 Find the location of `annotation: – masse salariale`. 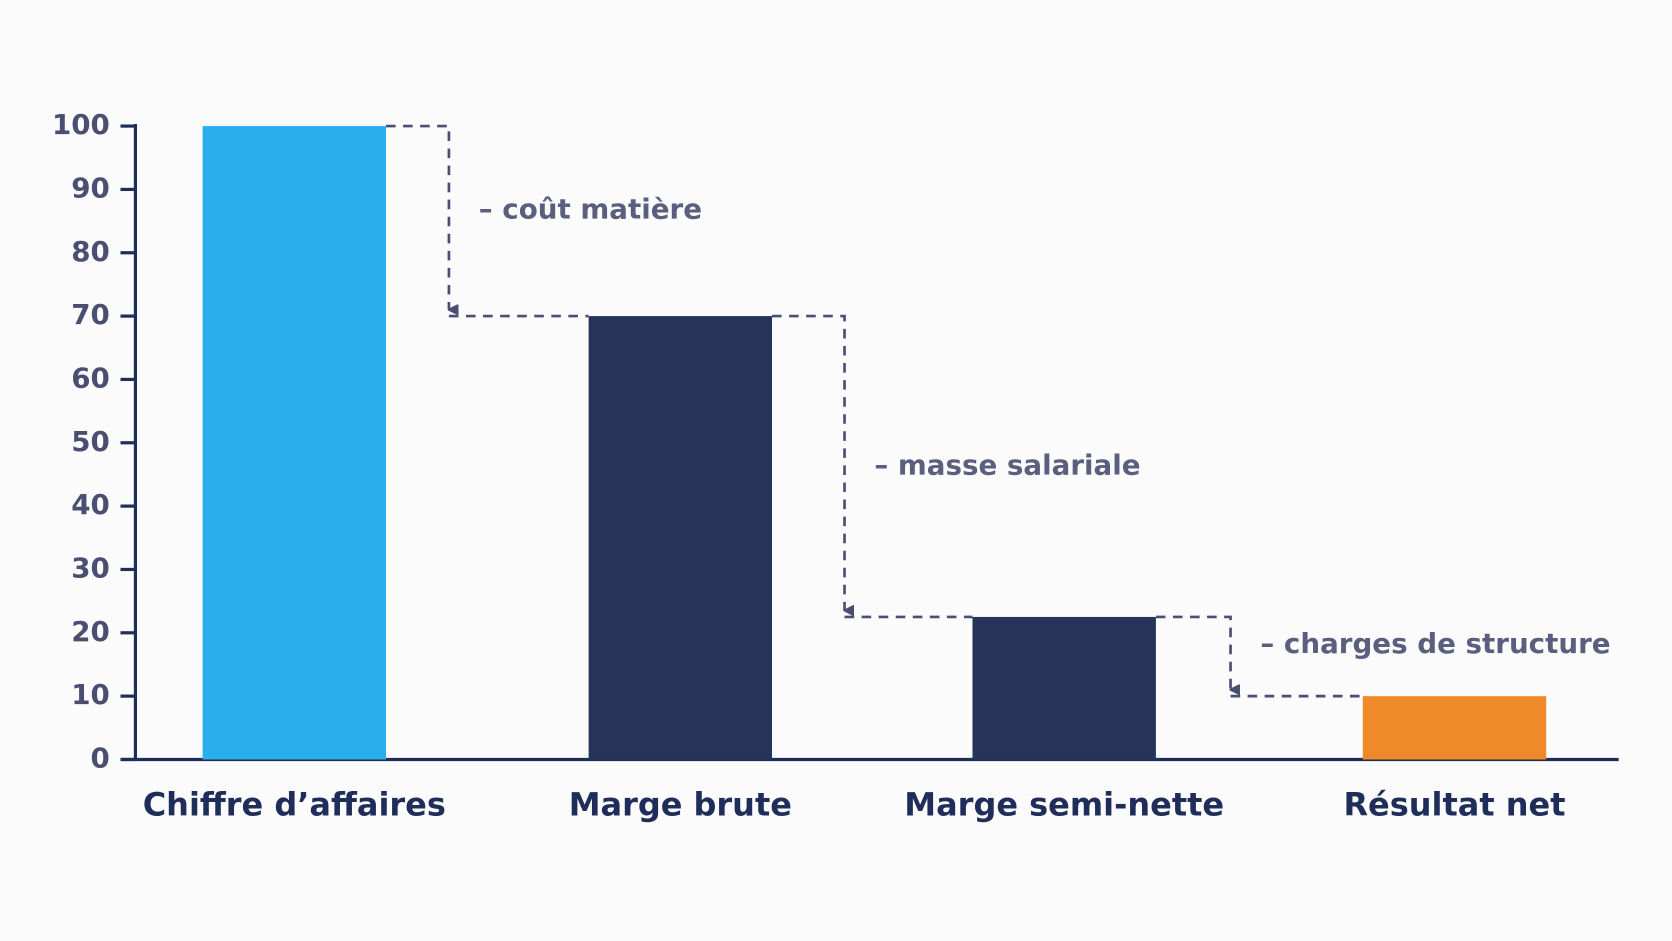

annotation: – masse salariale is located at coordinates (1007, 465).